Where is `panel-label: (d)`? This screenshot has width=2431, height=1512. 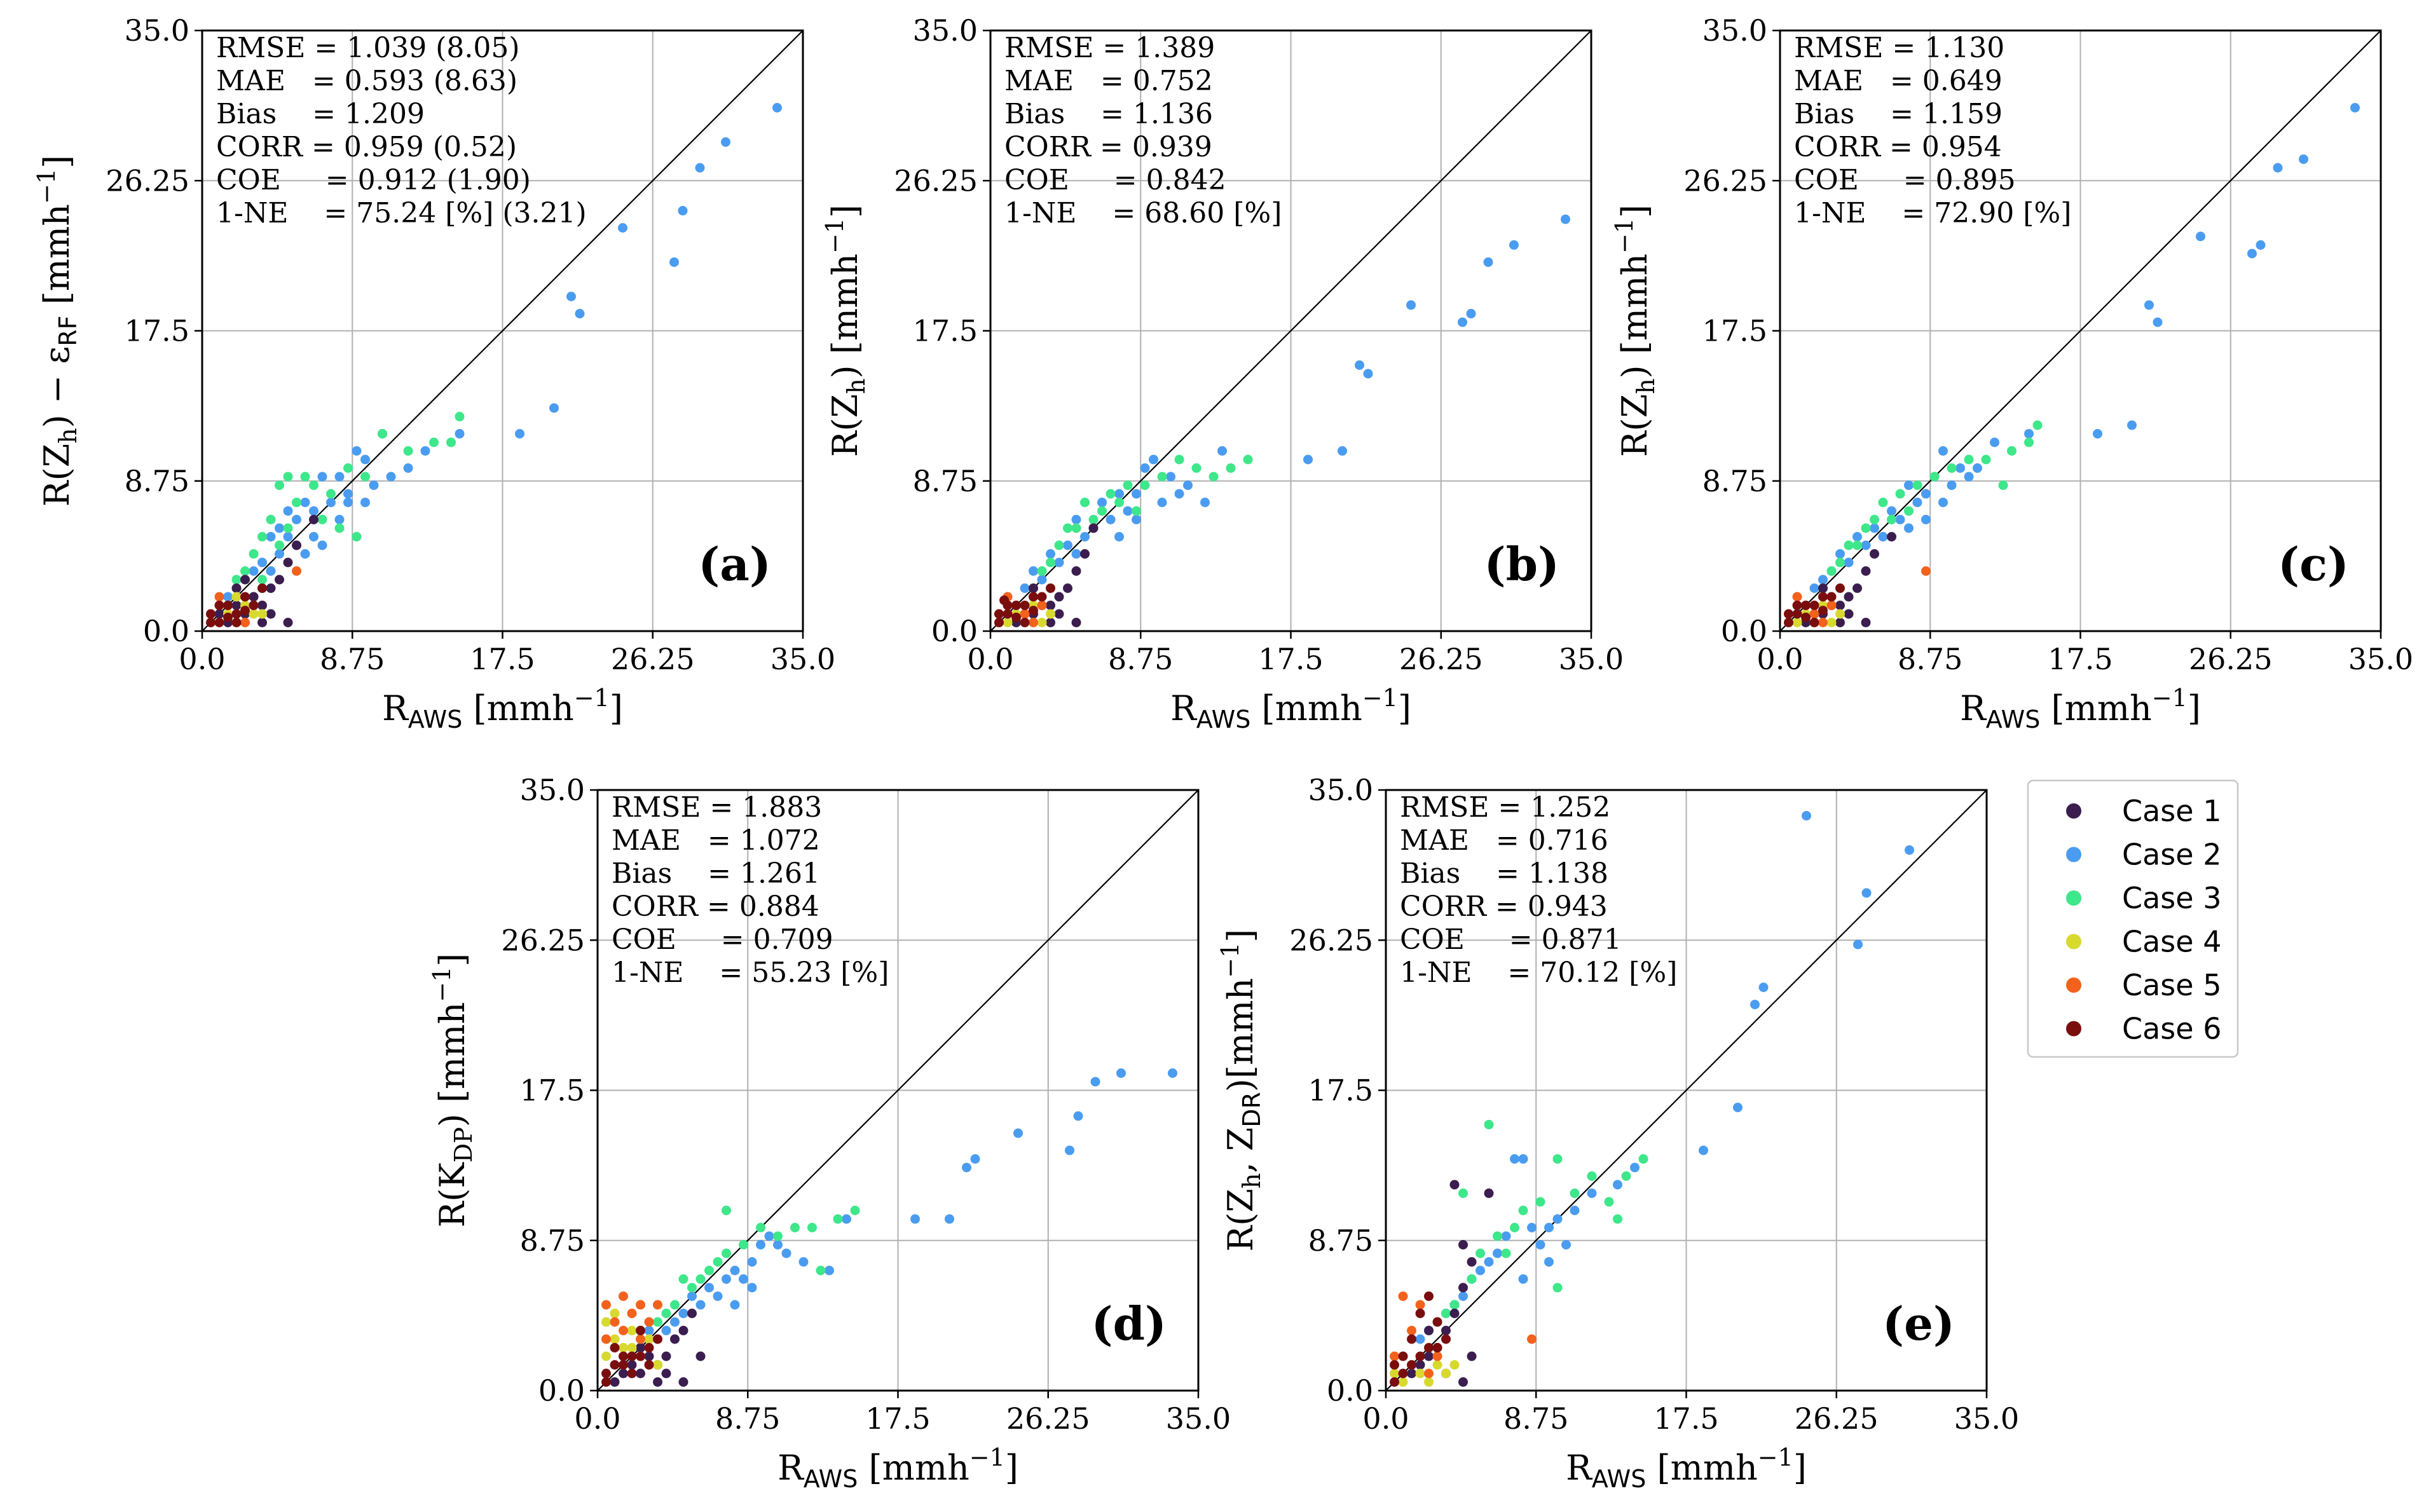
panel-label: (d) is located at coordinates (1130, 1324).